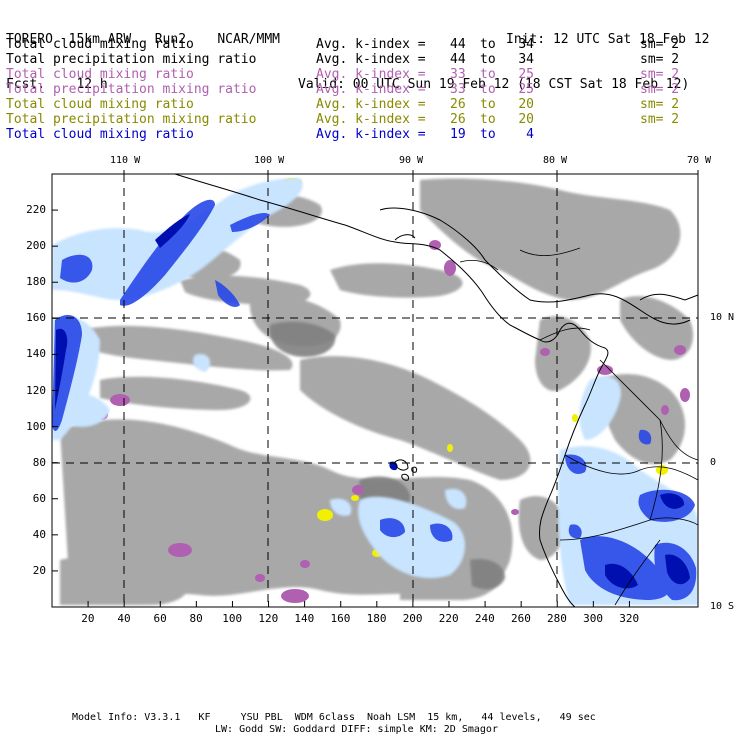 The height and width of the screenshot is (740, 740). What do you see at coordinates (530, 134) in the screenshot?
I see `legend-k-to: 4` at bounding box center [530, 134].